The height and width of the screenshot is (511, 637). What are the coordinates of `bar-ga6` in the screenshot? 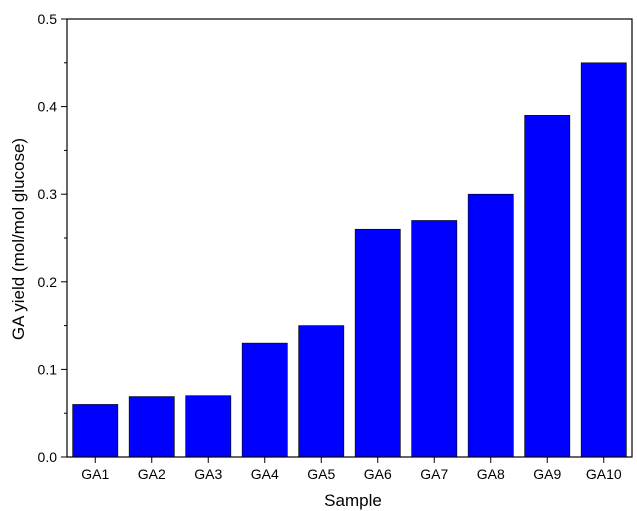 It's located at (377, 343).